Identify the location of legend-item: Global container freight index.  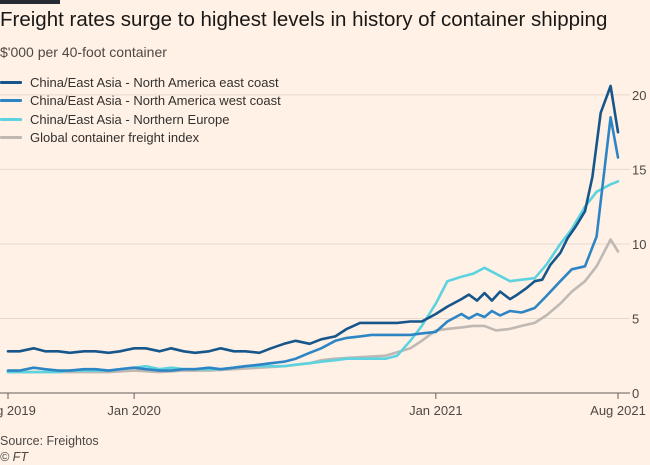
(140, 138).